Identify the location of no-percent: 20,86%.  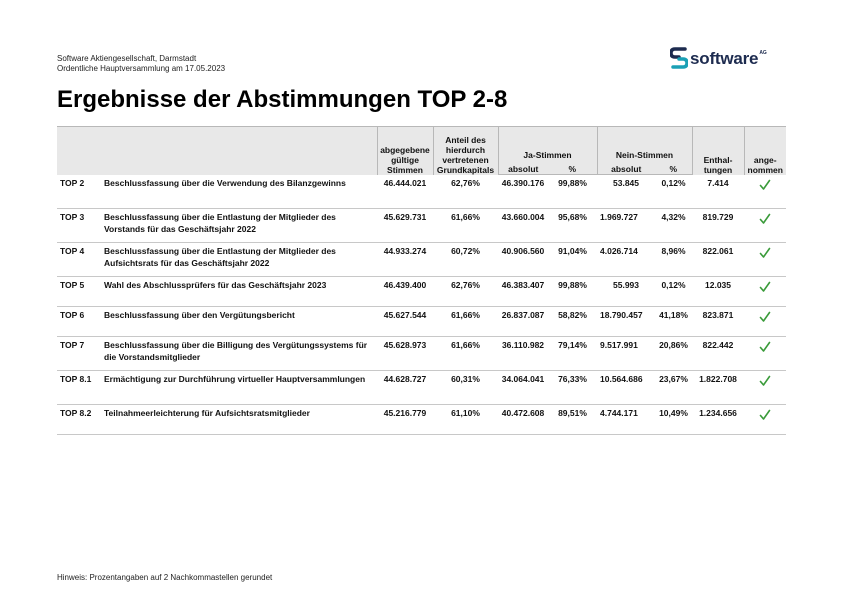
(673, 345).